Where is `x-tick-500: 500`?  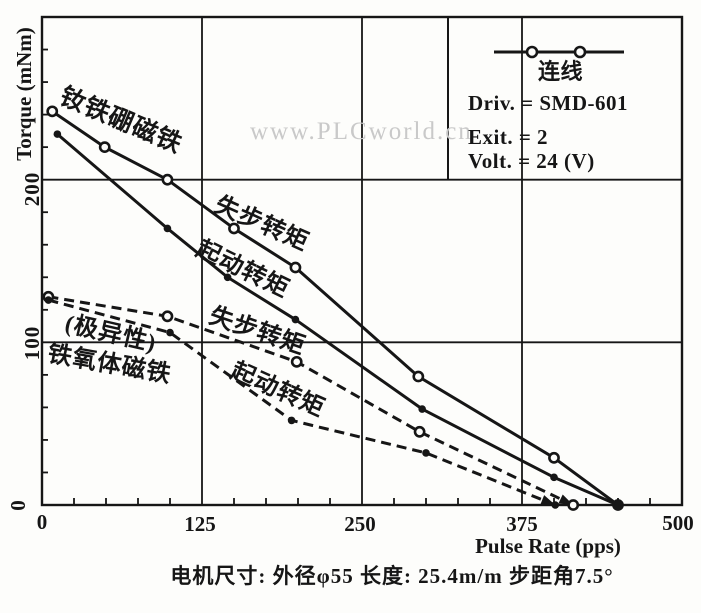
x-tick-500: 500 is located at coordinates (678, 523).